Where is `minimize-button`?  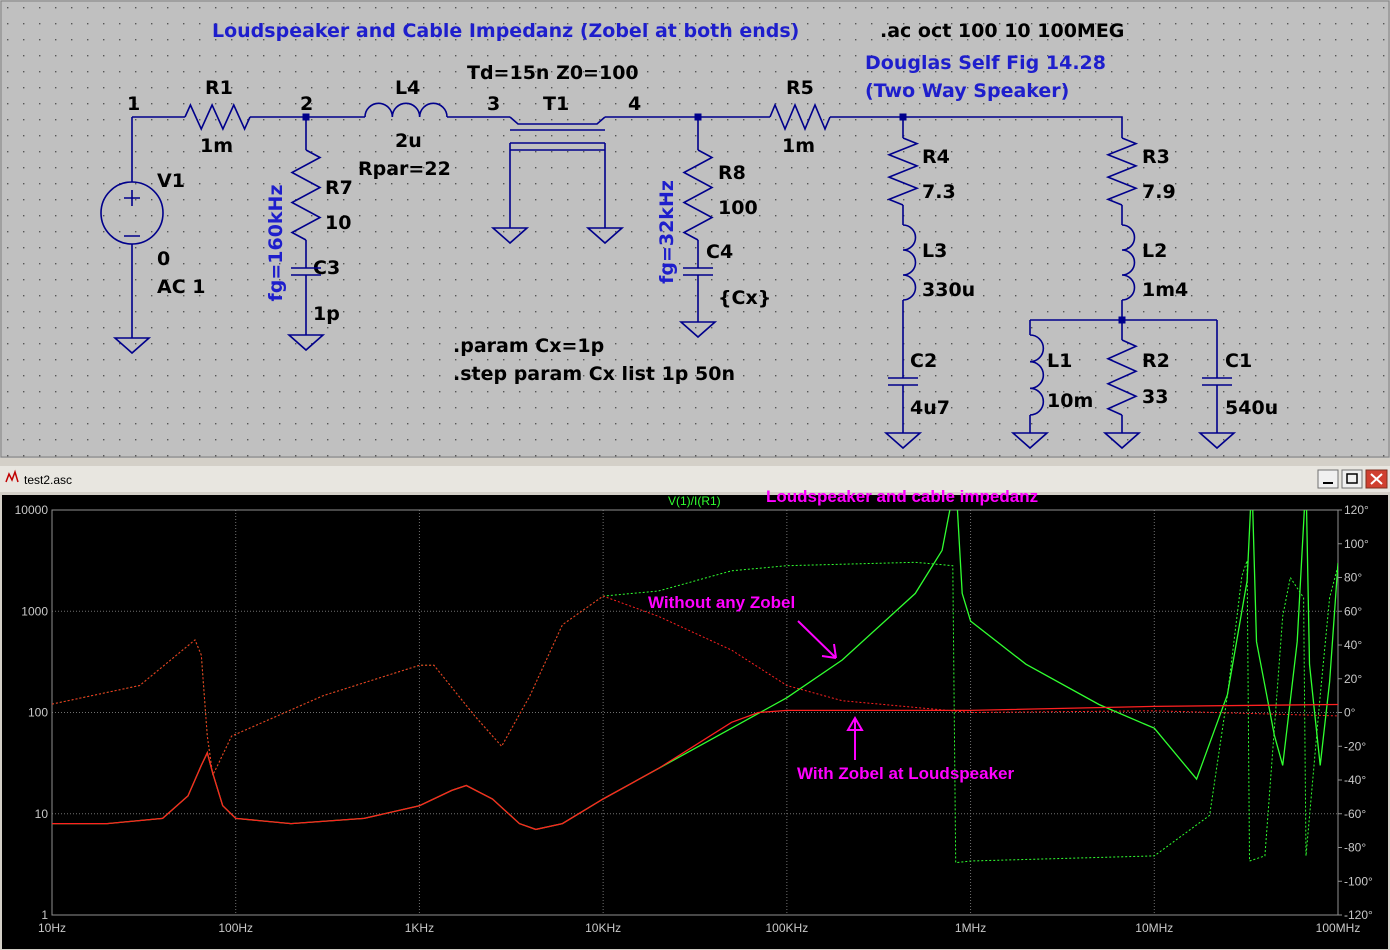
minimize-button is located at coordinates (1328, 479).